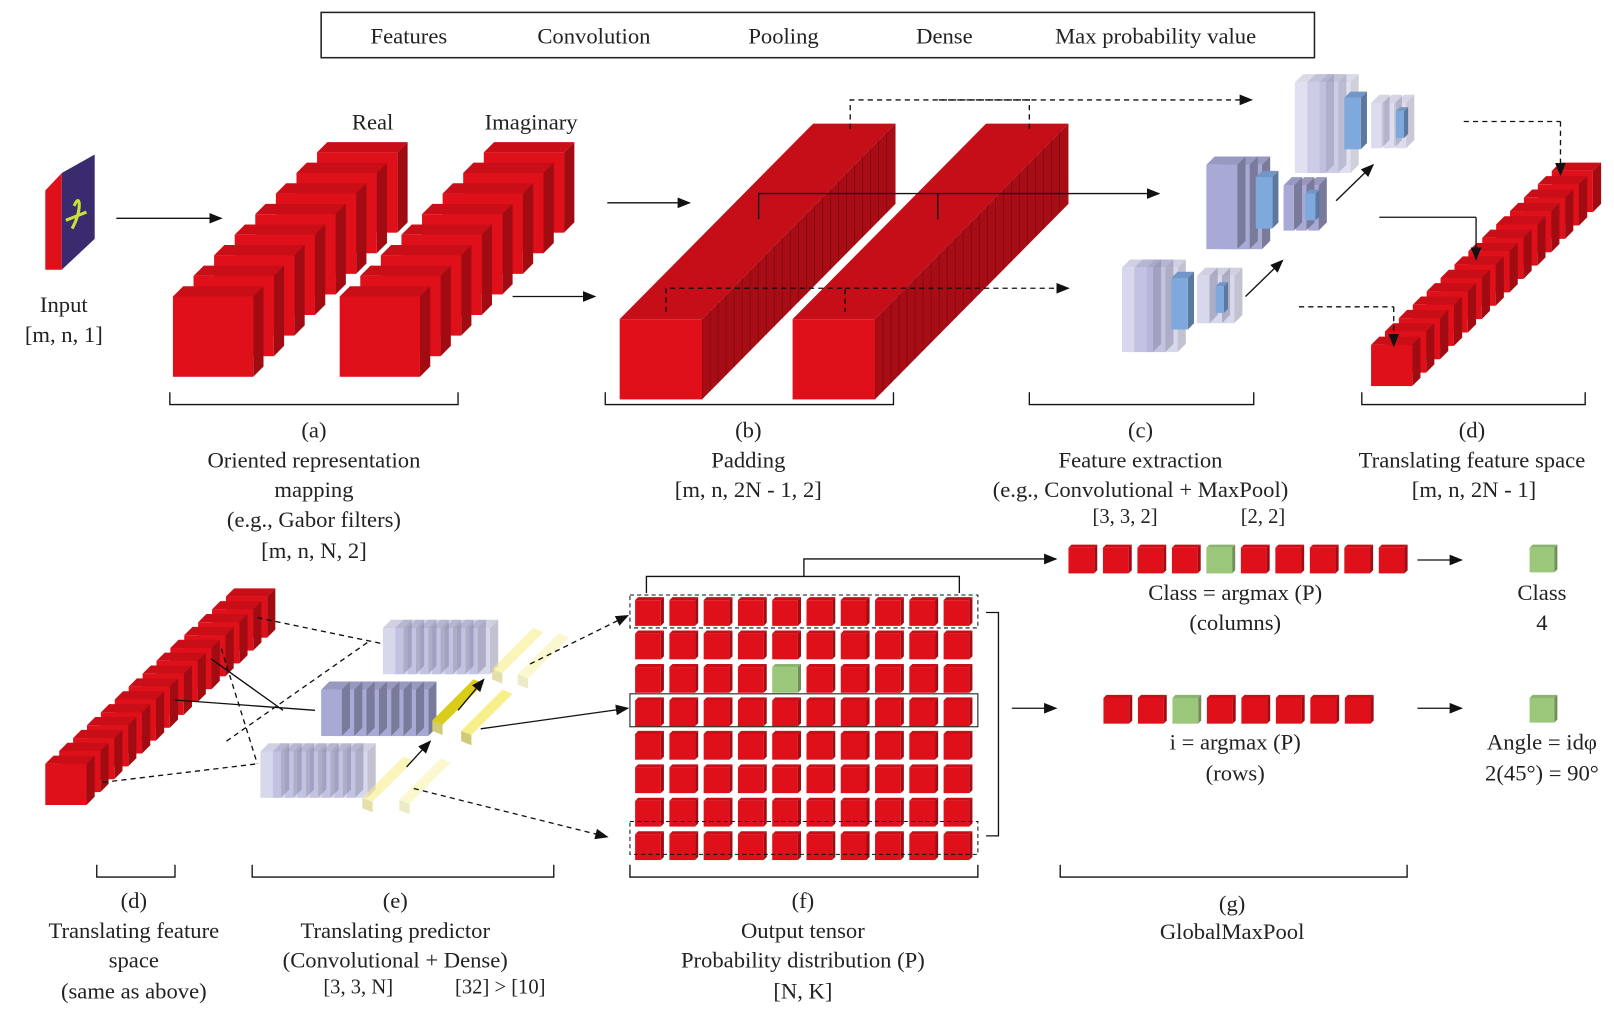 This screenshot has height=1014, width=1614. What do you see at coordinates (783, 35) in the screenshot?
I see `legend-pooling: Pooling` at bounding box center [783, 35].